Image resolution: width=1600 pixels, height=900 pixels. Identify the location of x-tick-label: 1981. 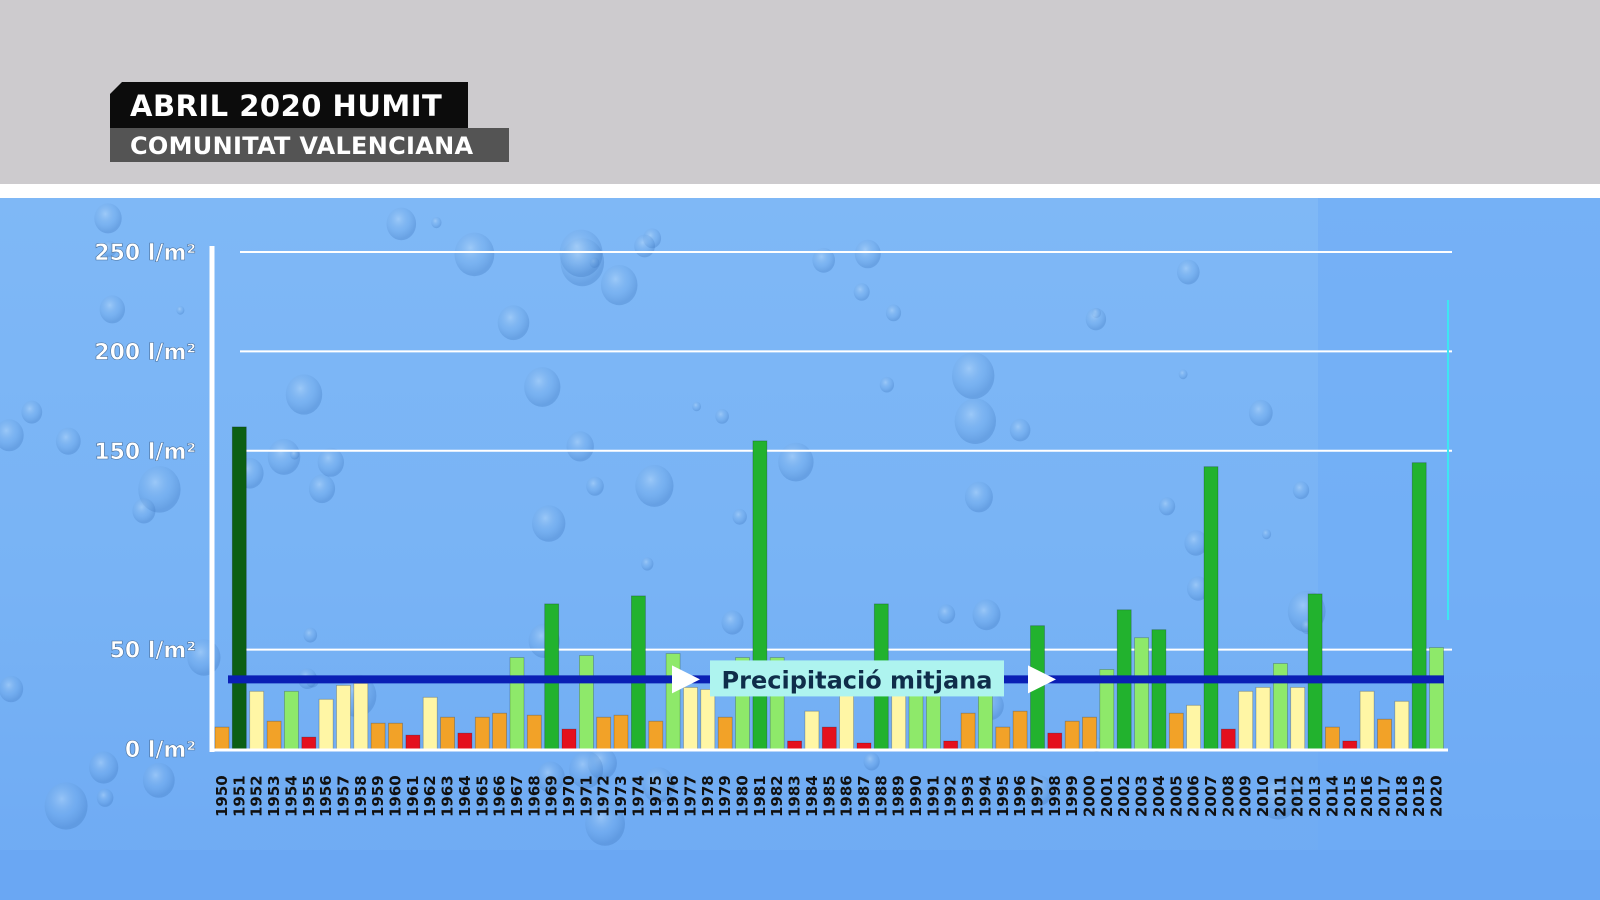
(760, 796).